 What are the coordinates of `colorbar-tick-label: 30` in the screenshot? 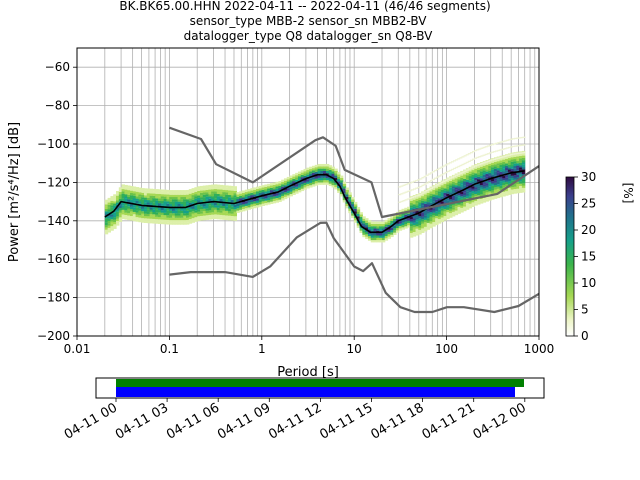 It's located at (588, 177).